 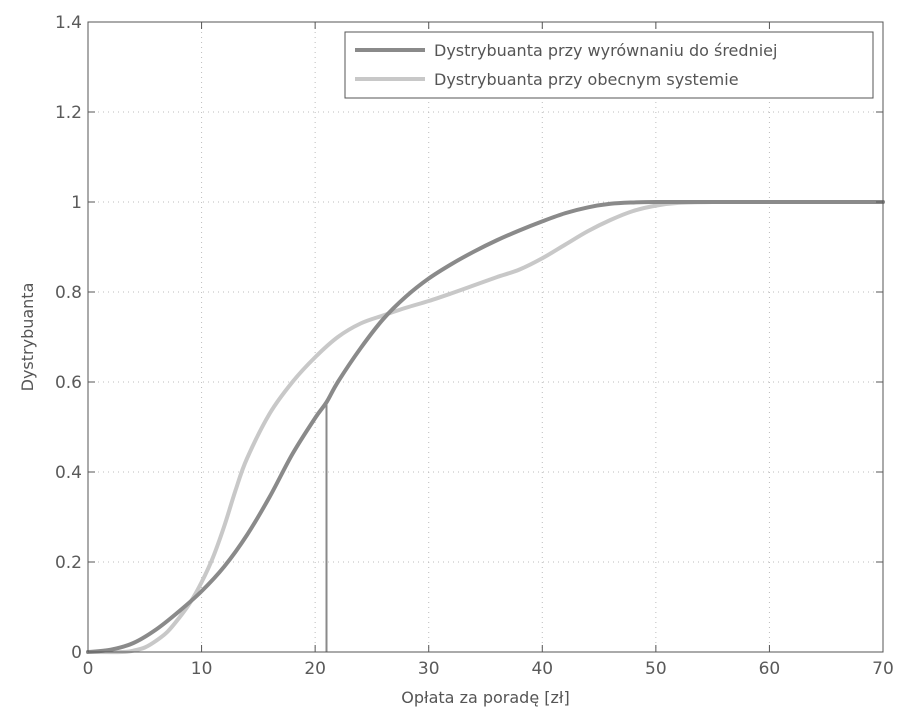 I want to click on y-tick-label: 0.6, so click(x=68, y=383).